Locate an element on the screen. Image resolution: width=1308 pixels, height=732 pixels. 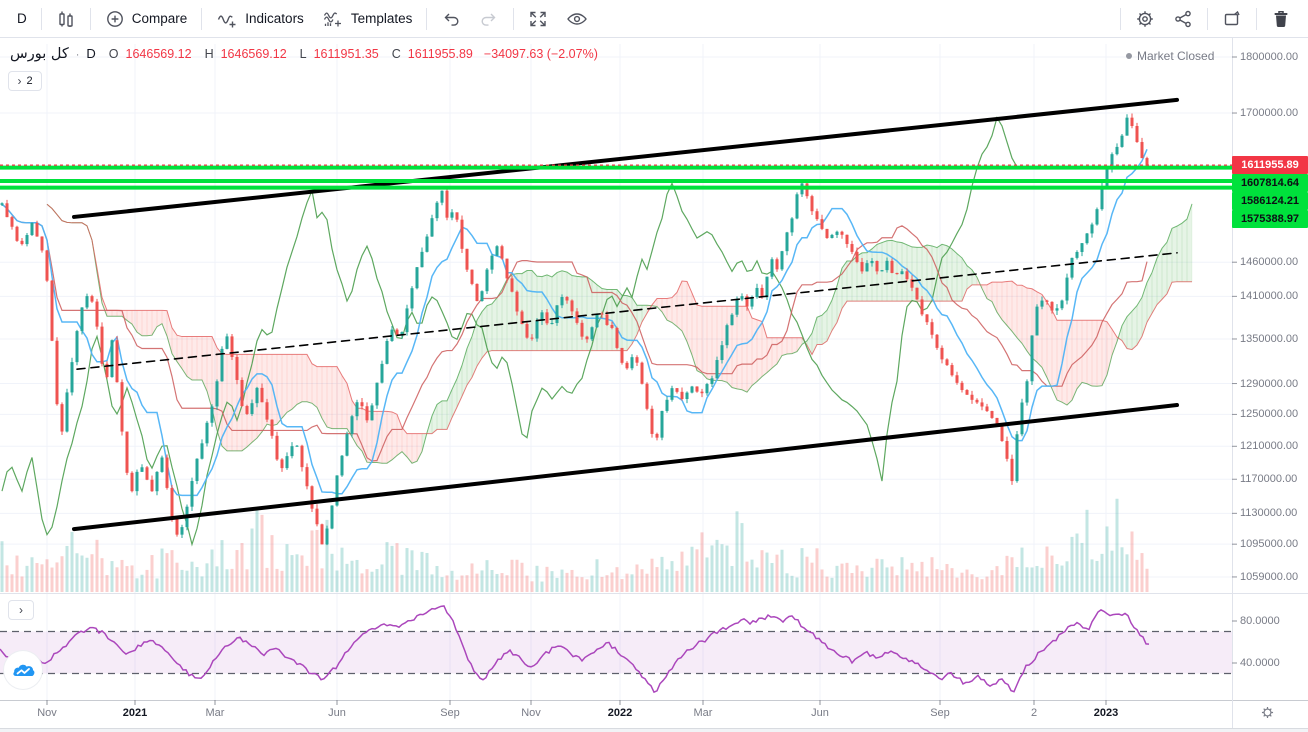
market-status: Market Closed is located at coordinates (1170, 56).